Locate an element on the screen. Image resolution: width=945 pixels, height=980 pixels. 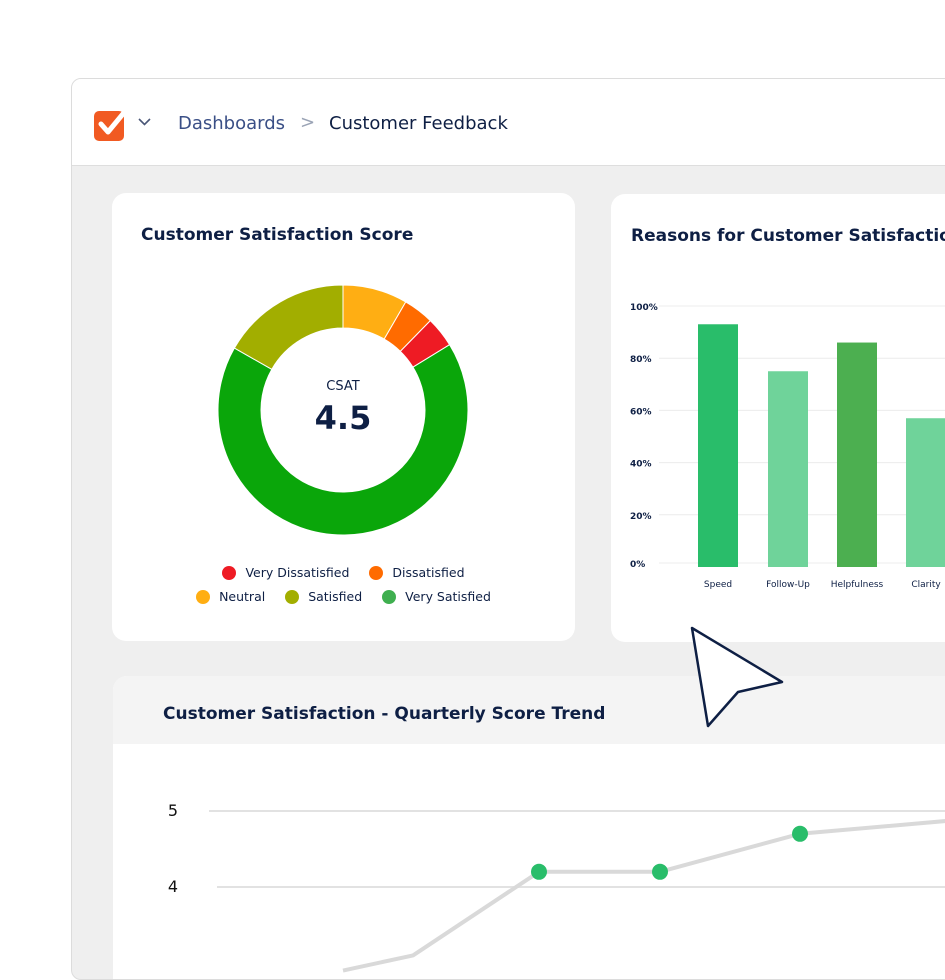
bar-speed is located at coordinates (718, 445).